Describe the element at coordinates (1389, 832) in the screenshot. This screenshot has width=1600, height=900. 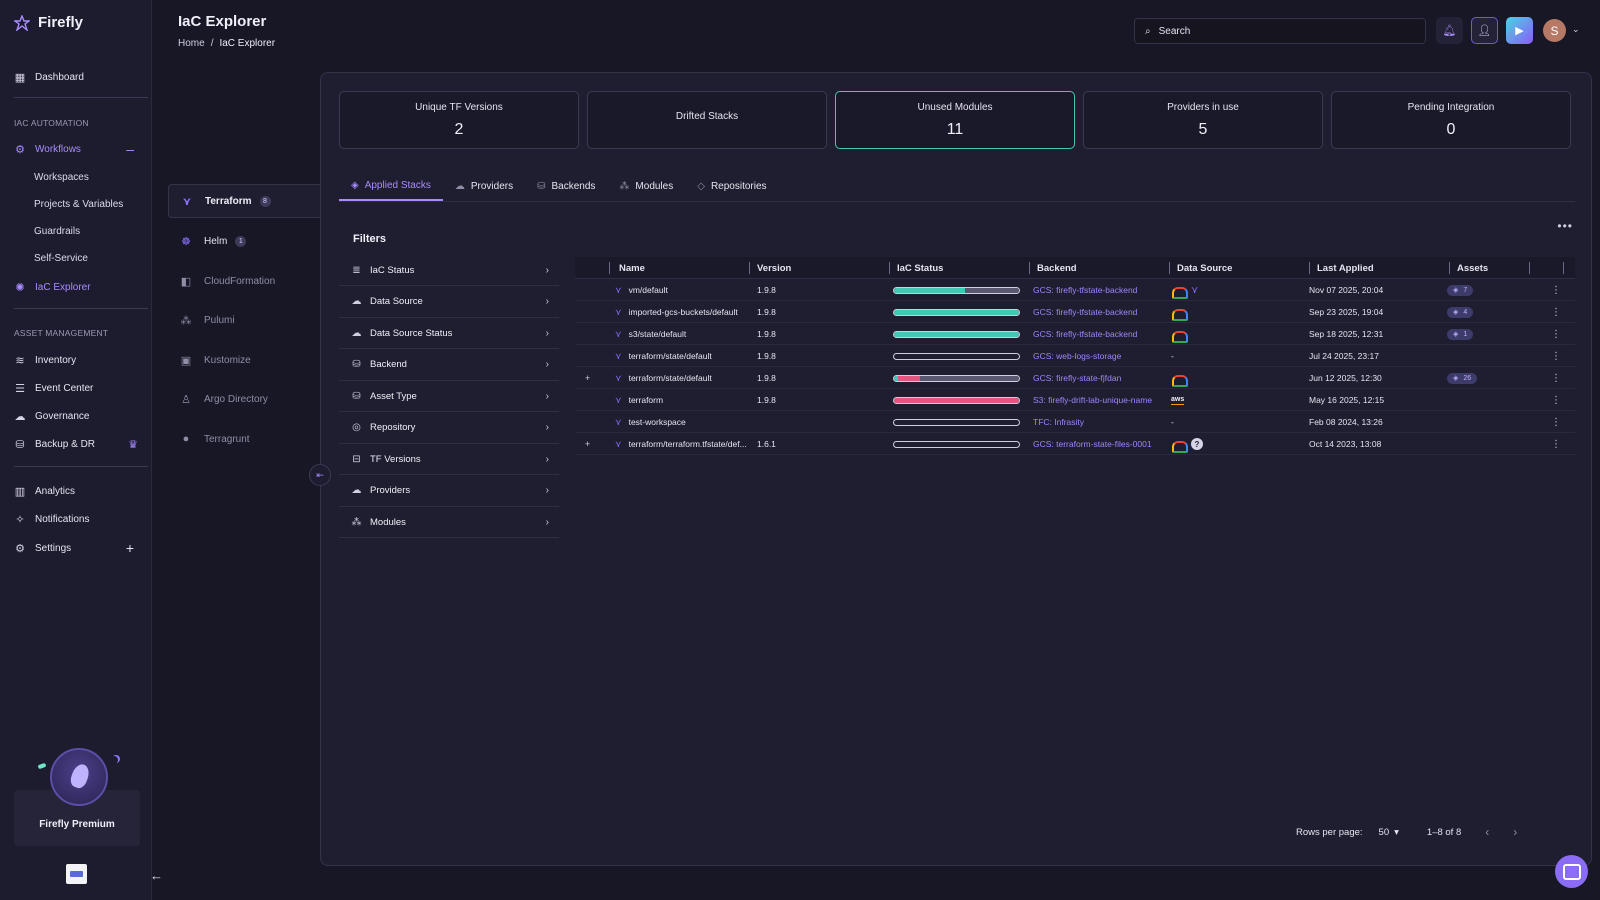
I see `rows-per-page-select: 50 ▾` at that location.